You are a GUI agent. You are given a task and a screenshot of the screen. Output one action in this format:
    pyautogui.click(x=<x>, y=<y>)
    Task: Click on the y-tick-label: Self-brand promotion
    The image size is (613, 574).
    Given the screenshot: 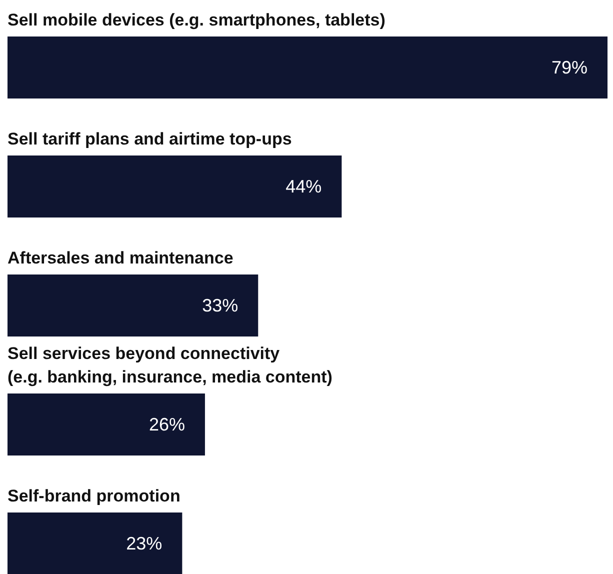 What is the action you would take?
    pyautogui.click(x=94, y=496)
    